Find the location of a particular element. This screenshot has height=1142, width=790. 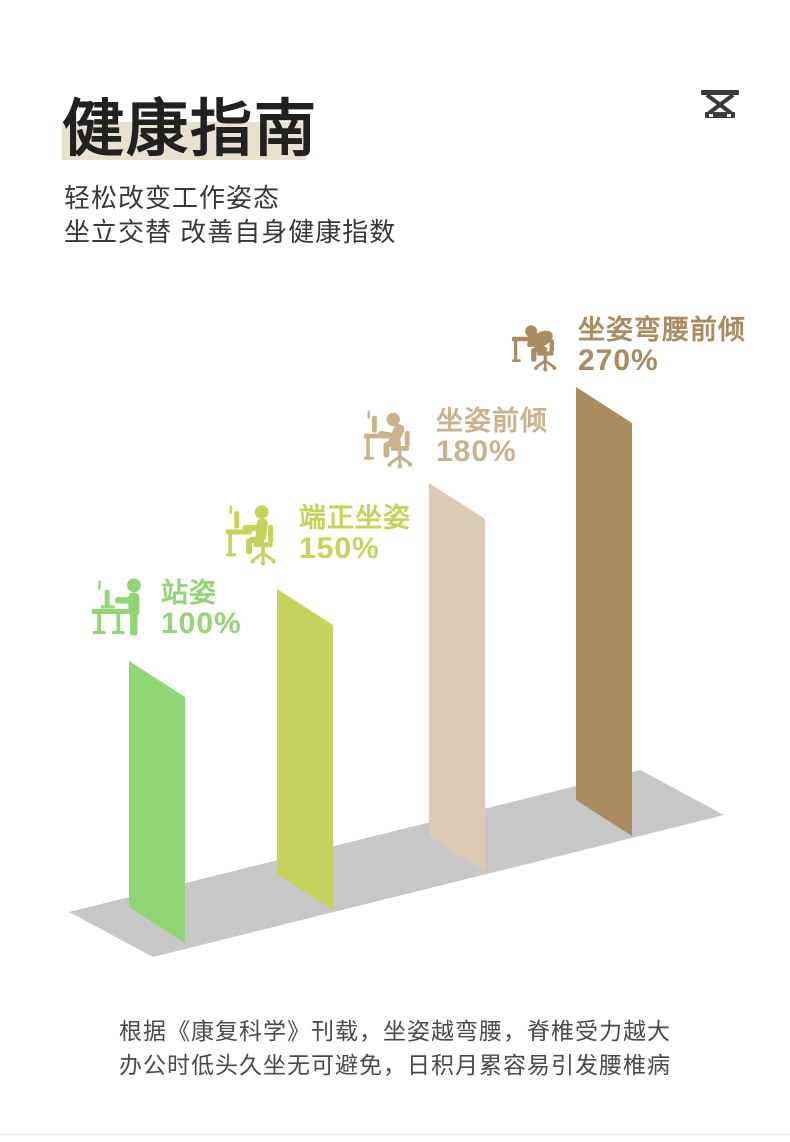

bar-category-label: 坐姿前倾 is located at coordinates (492, 421).